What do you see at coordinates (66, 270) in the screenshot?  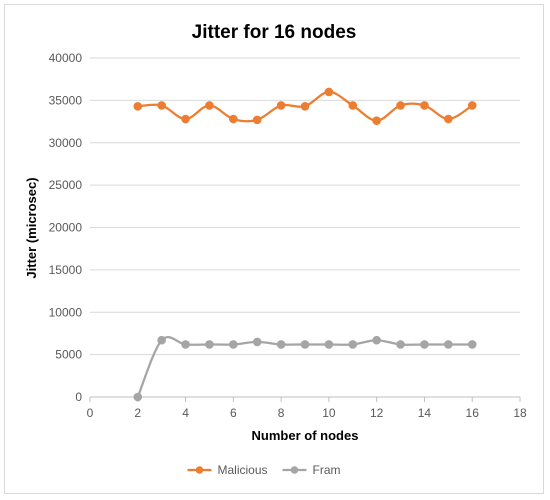 I see `y-tick-label: 15000` at bounding box center [66, 270].